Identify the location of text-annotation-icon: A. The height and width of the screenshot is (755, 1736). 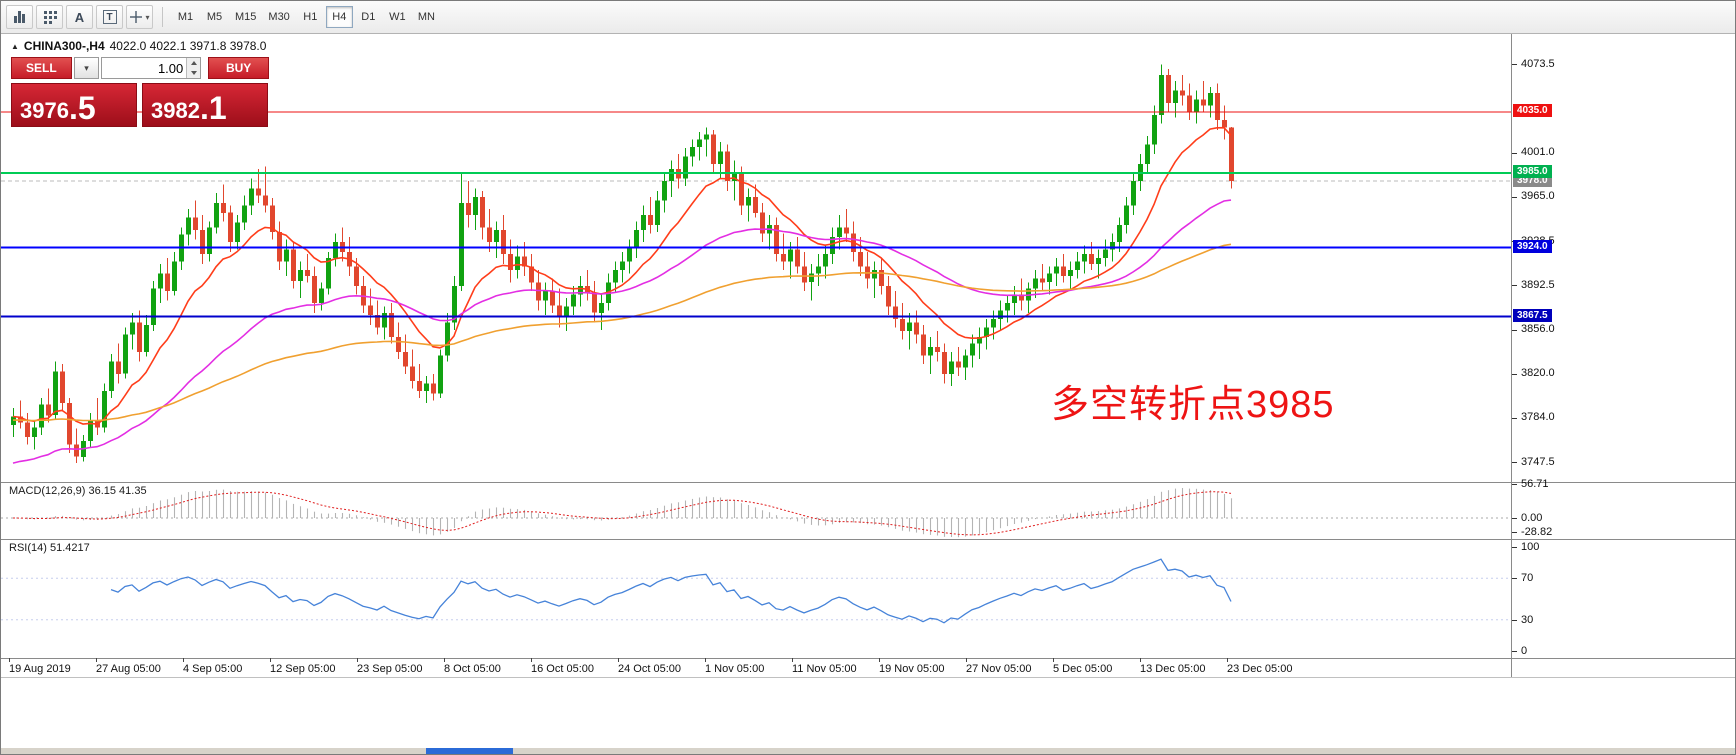
(79, 17).